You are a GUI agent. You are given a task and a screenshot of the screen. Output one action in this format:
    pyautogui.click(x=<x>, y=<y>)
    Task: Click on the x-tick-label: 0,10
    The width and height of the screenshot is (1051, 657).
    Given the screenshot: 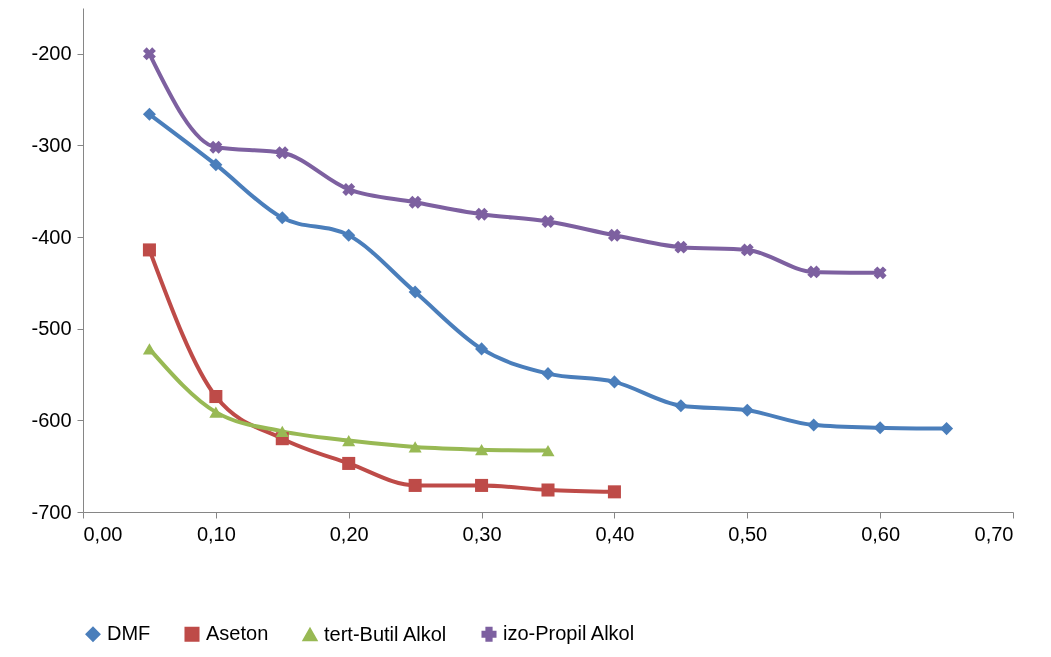 What is the action you would take?
    pyautogui.click(x=216, y=533)
    